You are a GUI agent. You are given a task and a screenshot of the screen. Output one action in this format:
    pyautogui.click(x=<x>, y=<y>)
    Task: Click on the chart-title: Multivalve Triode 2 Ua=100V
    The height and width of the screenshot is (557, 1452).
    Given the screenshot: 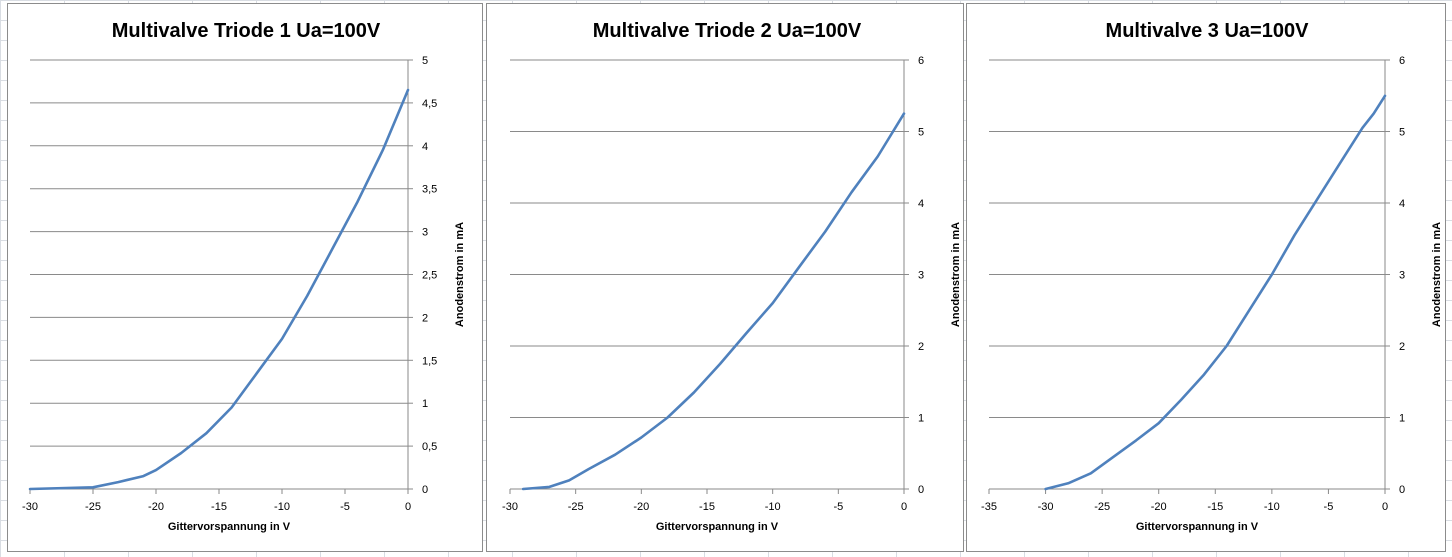 What is the action you would take?
    pyautogui.click(x=727, y=31)
    